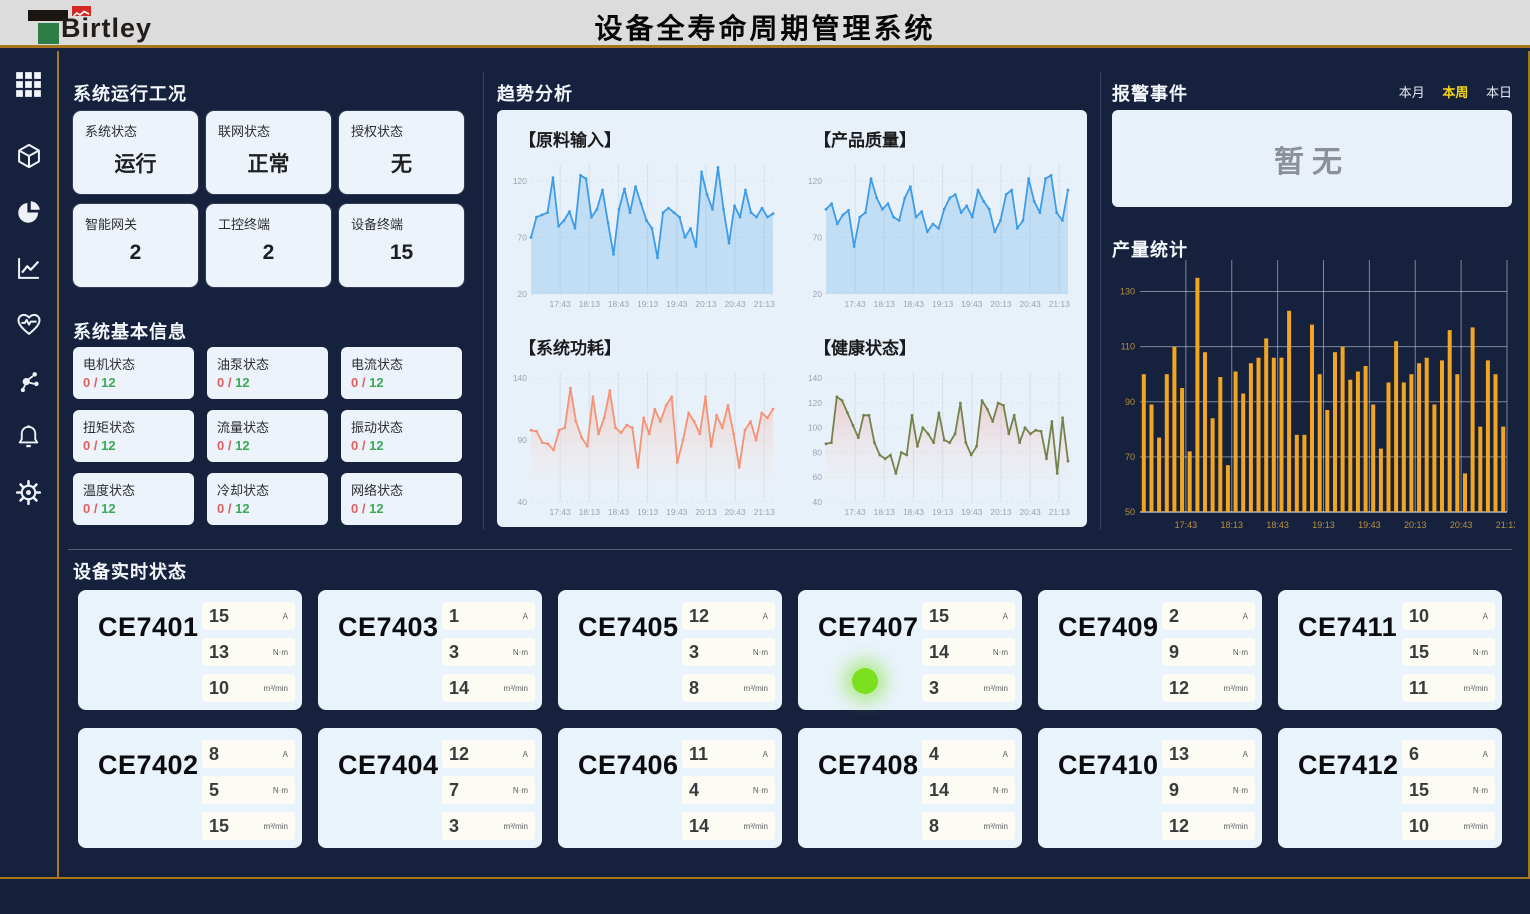 The height and width of the screenshot is (914, 1530). What do you see at coordinates (430, 650) in the screenshot?
I see `device-card-CE7403: CE7403 1 A 3 N·m 14 m³/min` at bounding box center [430, 650].